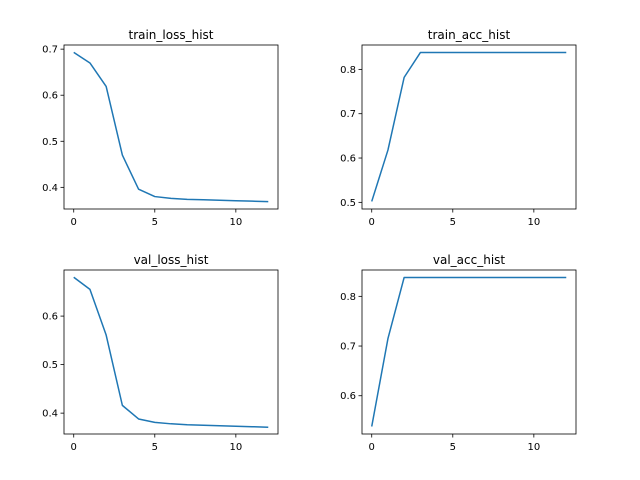 The width and height of the screenshot is (640, 480). I want to click on subplot-title: train_loss_hist, so click(170, 35).